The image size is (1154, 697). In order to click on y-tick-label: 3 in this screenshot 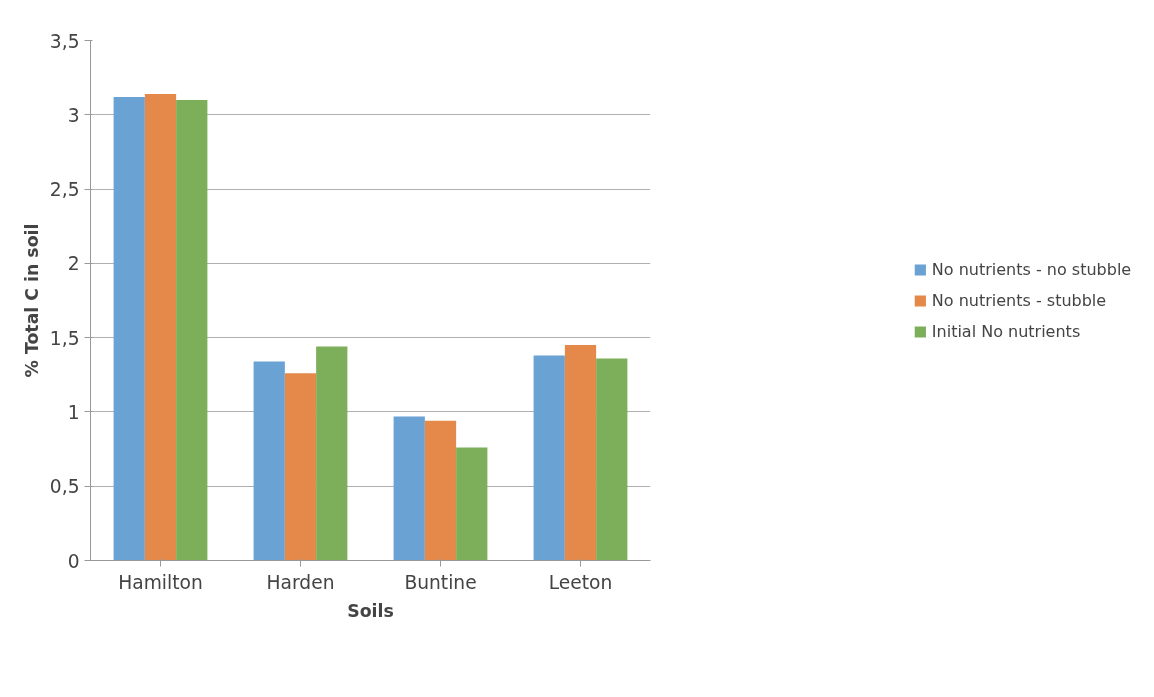, I will do `click(73, 115)`.